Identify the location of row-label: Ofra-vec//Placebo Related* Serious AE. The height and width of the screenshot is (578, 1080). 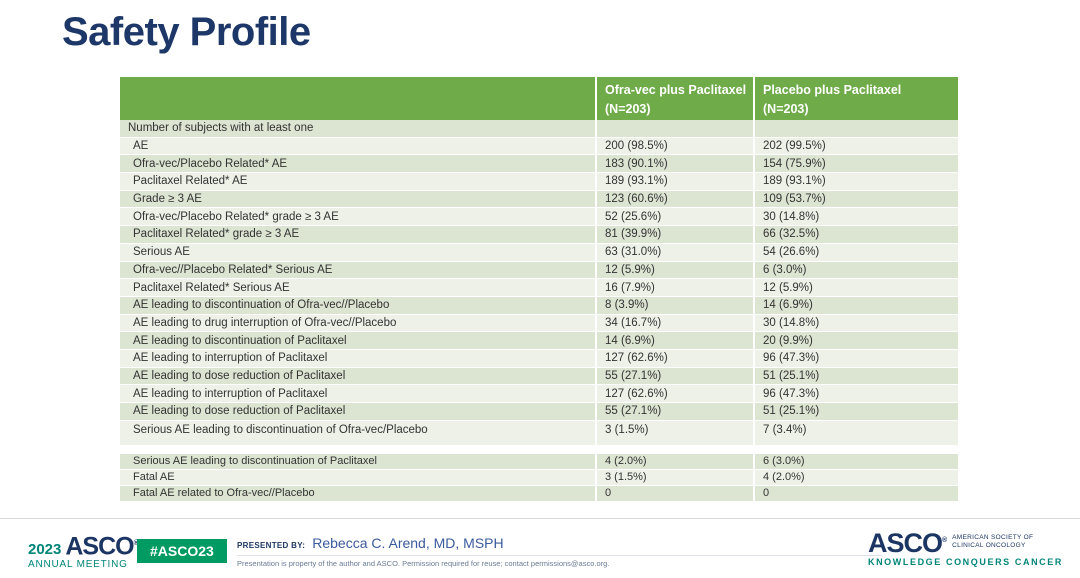
(233, 269).